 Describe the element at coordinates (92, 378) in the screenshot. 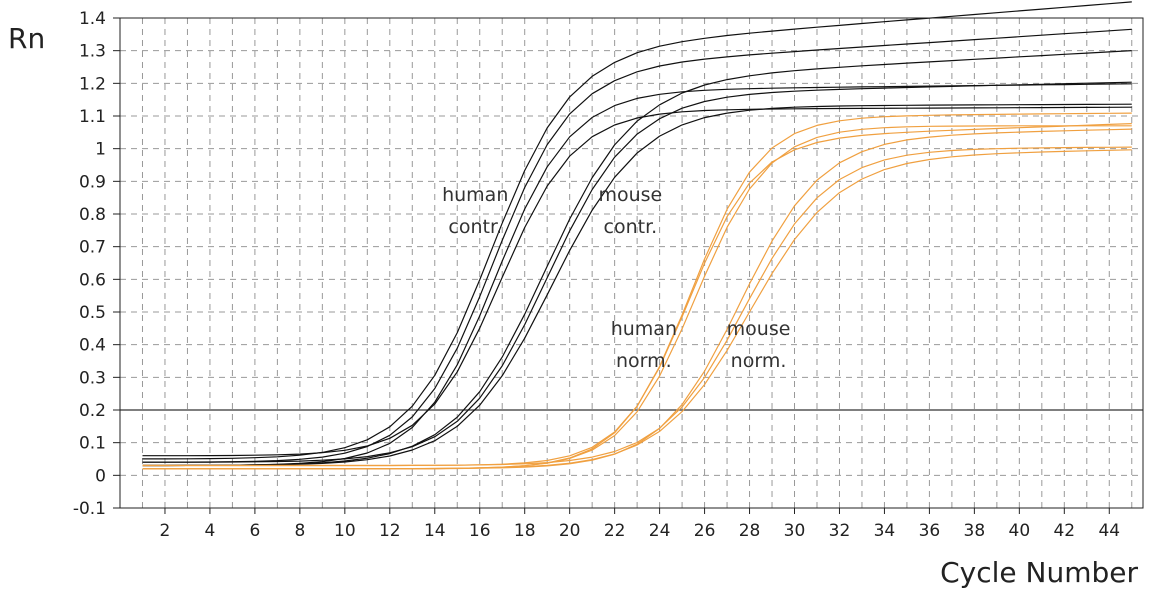

I see `y-tick-label: 0.3` at that location.